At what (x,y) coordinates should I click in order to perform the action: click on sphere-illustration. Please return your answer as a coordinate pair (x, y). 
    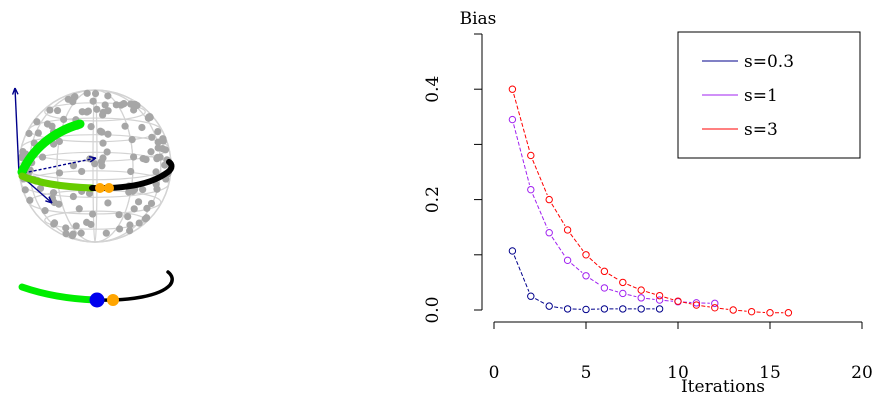
    Looking at the image, I should click on (93, 197).